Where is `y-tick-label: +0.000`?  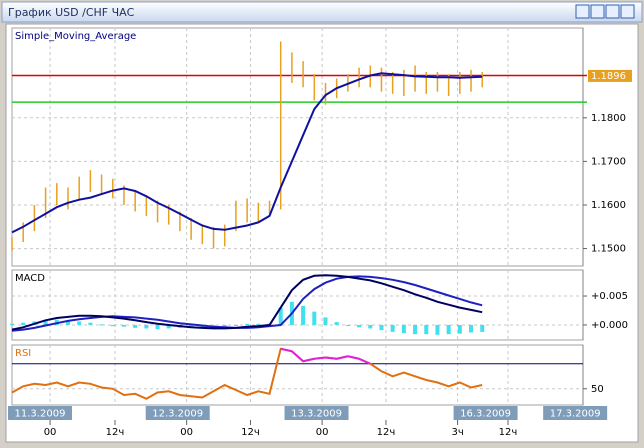 y-tick-label: +0.000 is located at coordinates (609, 325).